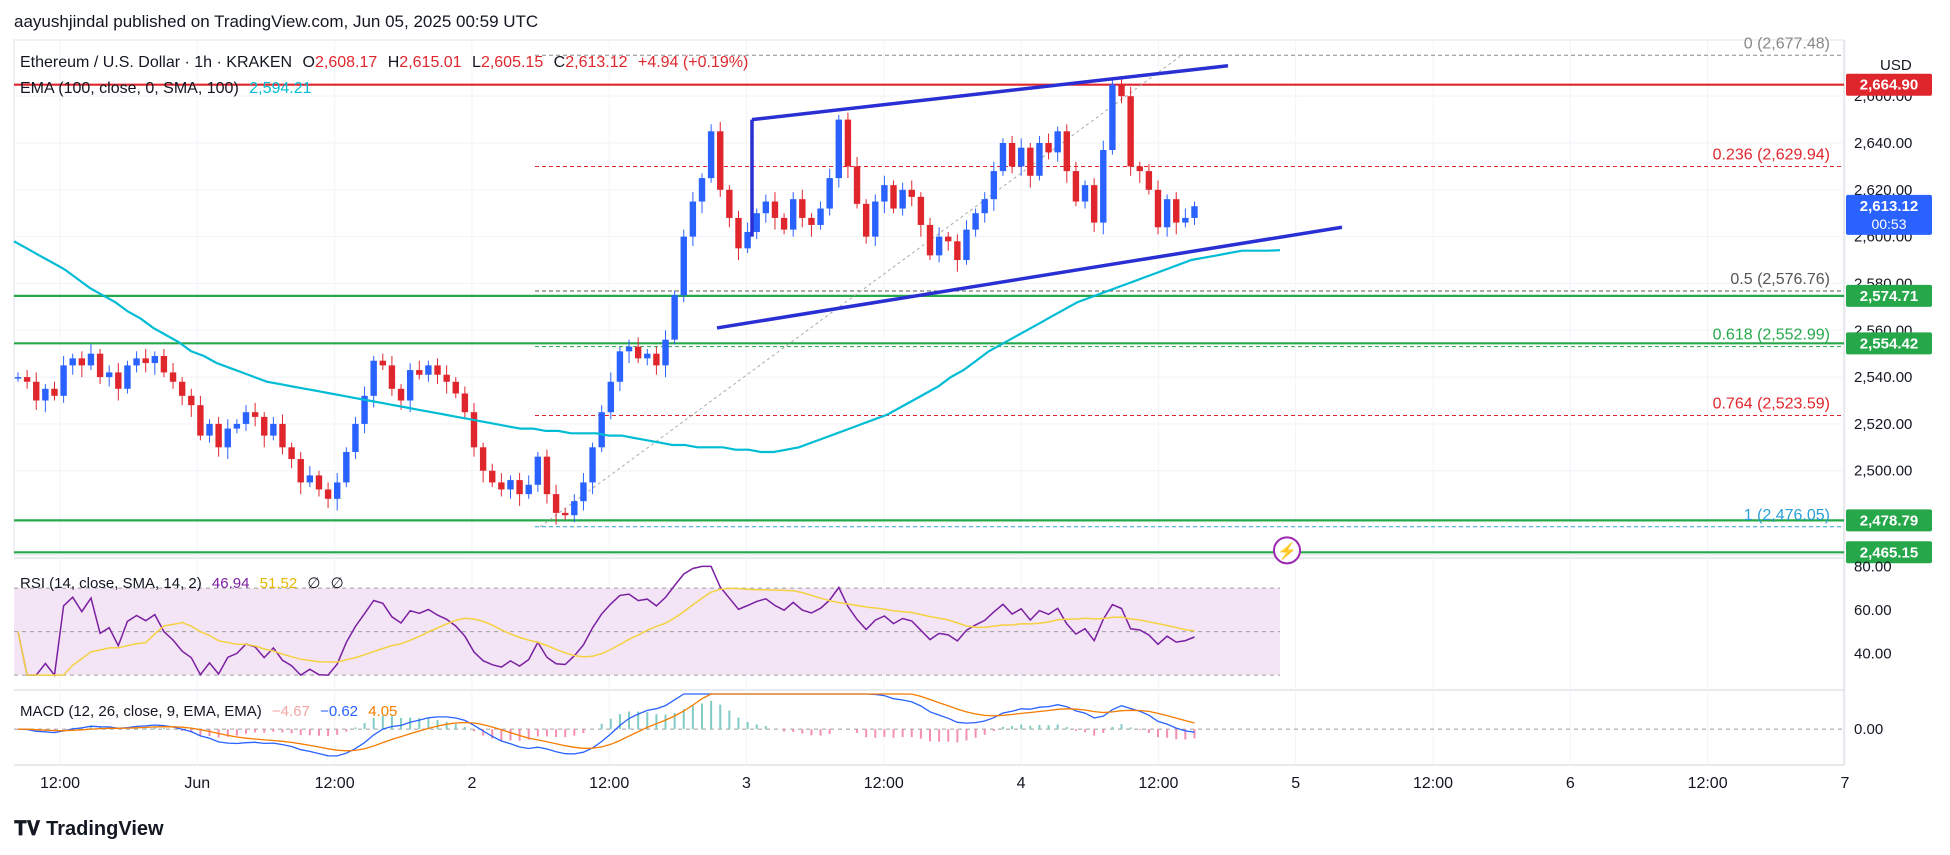 The image size is (1950, 855). Describe the element at coordinates (1868, 729) in the screenshot. I see `macd-tick: 0.00` at that location.